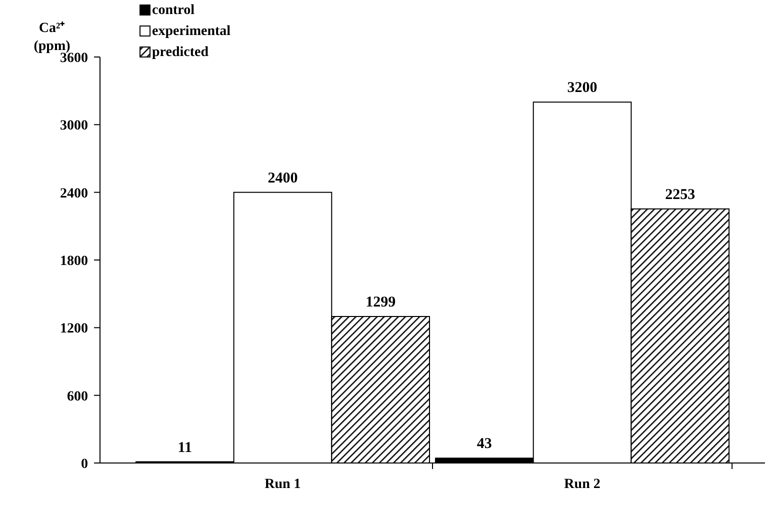 The width and height of the screenshot is (770, 511). What do you see at coordinates (77, 396) in the screenshot?
I see `y-tick-label: 600` at bounding box center [77, 396].